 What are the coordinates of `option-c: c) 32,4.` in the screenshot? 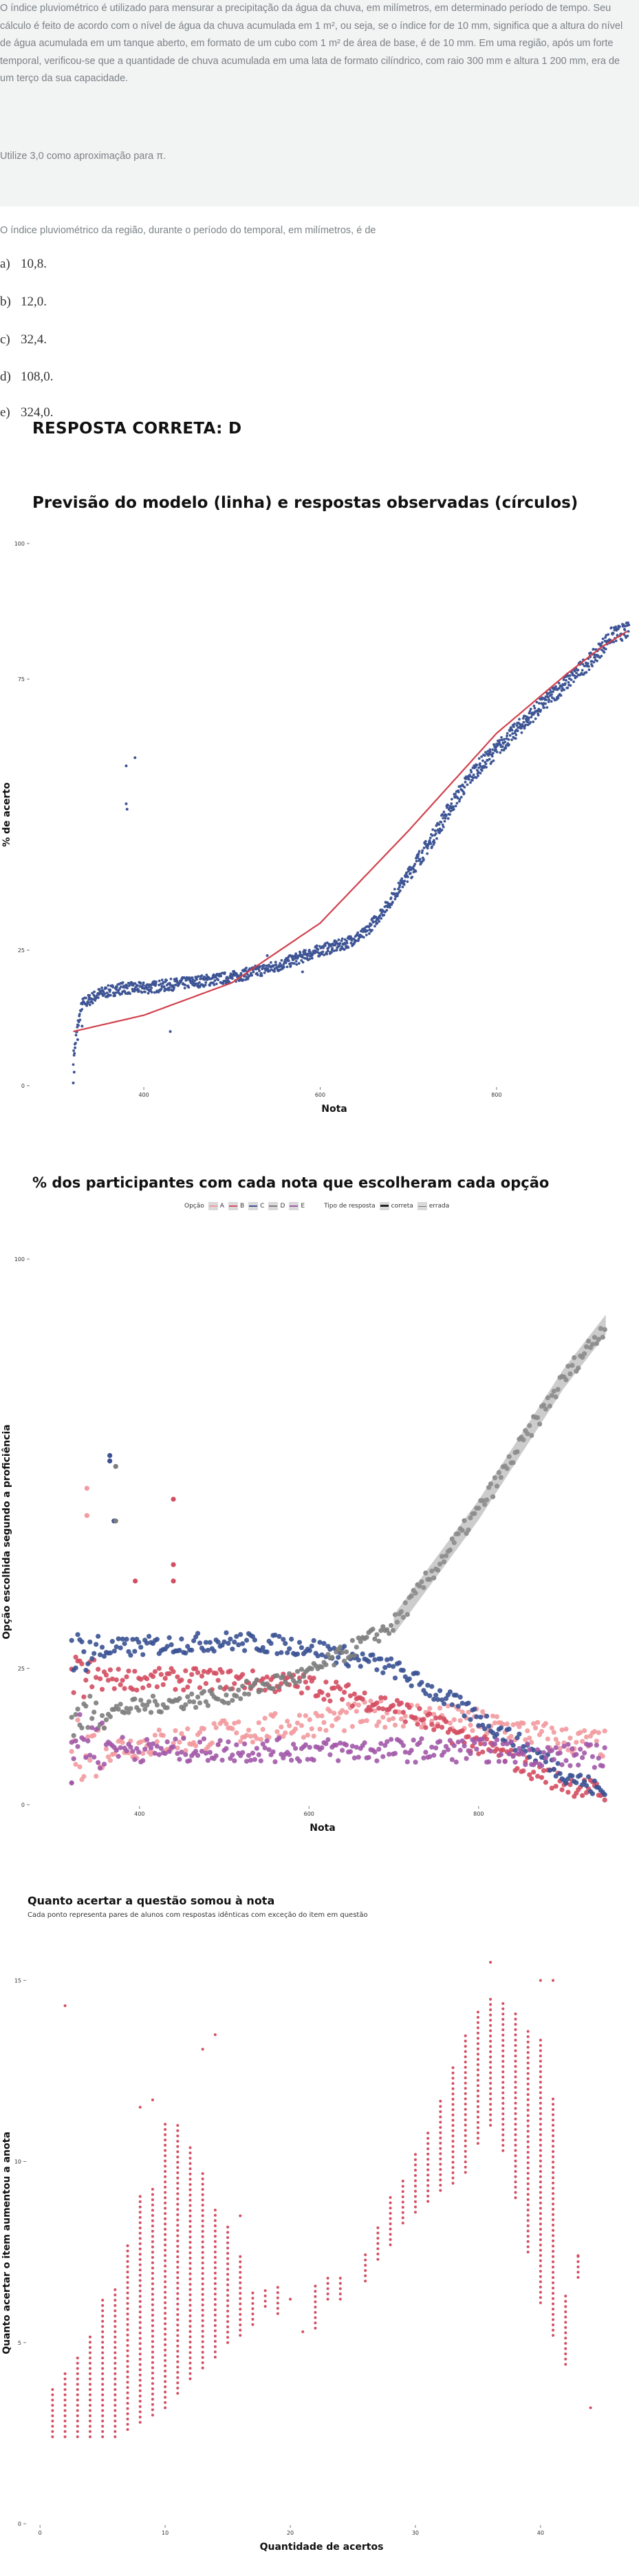 It's located at (24, 339).